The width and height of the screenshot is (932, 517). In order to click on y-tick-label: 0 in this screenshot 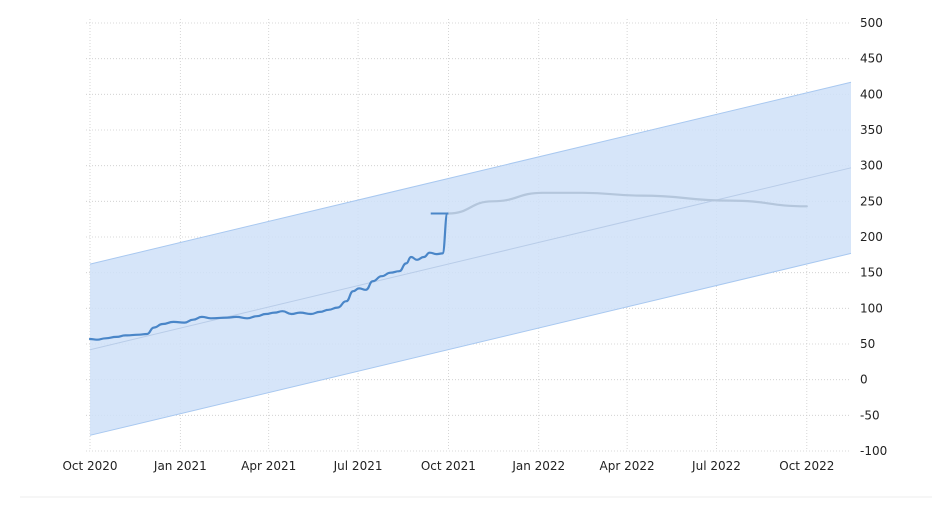, I will do `click(864, 380)`.